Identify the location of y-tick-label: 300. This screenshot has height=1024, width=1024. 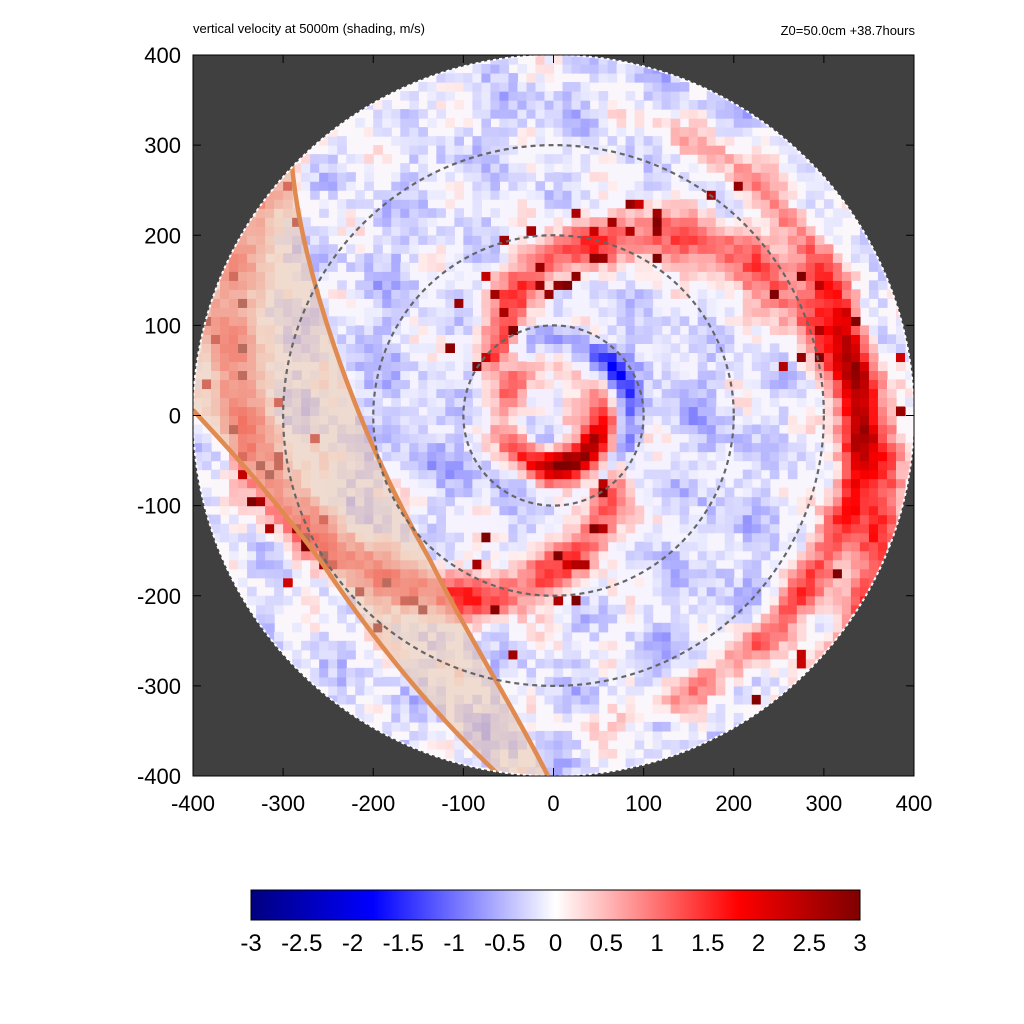
(162, 145).